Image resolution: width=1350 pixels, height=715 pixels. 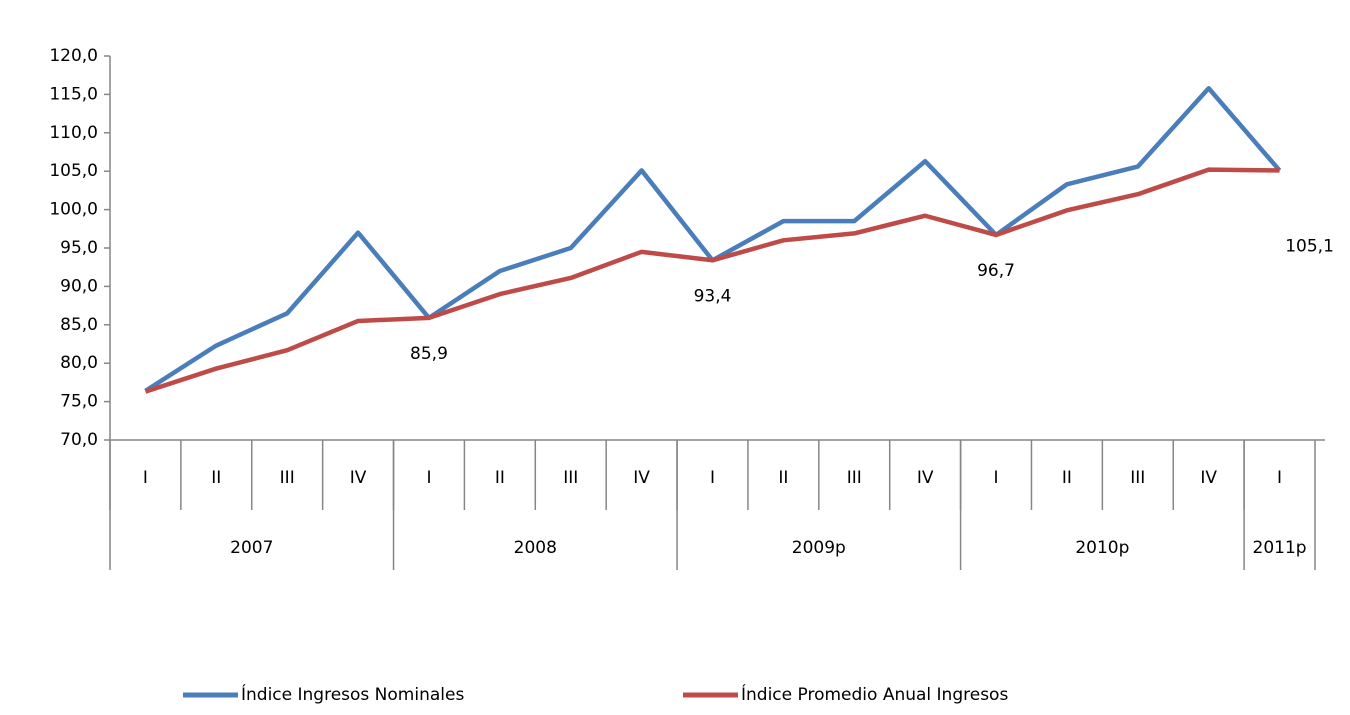 I want to click on group-label: 2009p, so click(x=819, y=548).